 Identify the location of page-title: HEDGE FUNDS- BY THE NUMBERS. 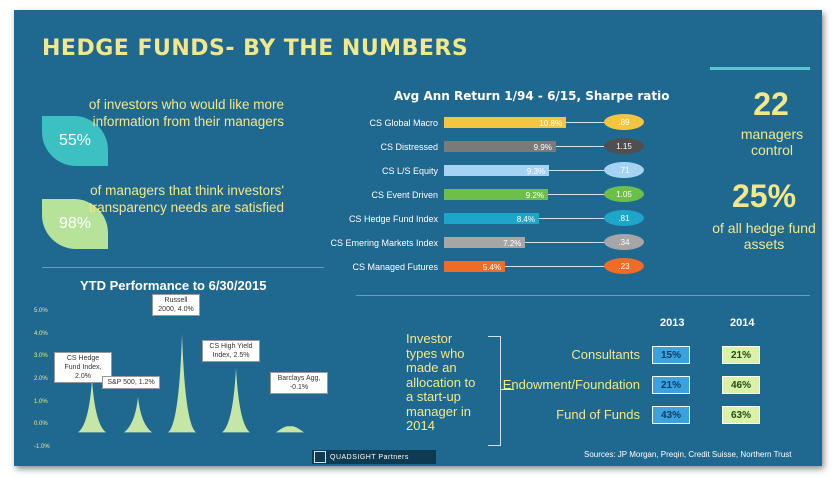
(255, 48).